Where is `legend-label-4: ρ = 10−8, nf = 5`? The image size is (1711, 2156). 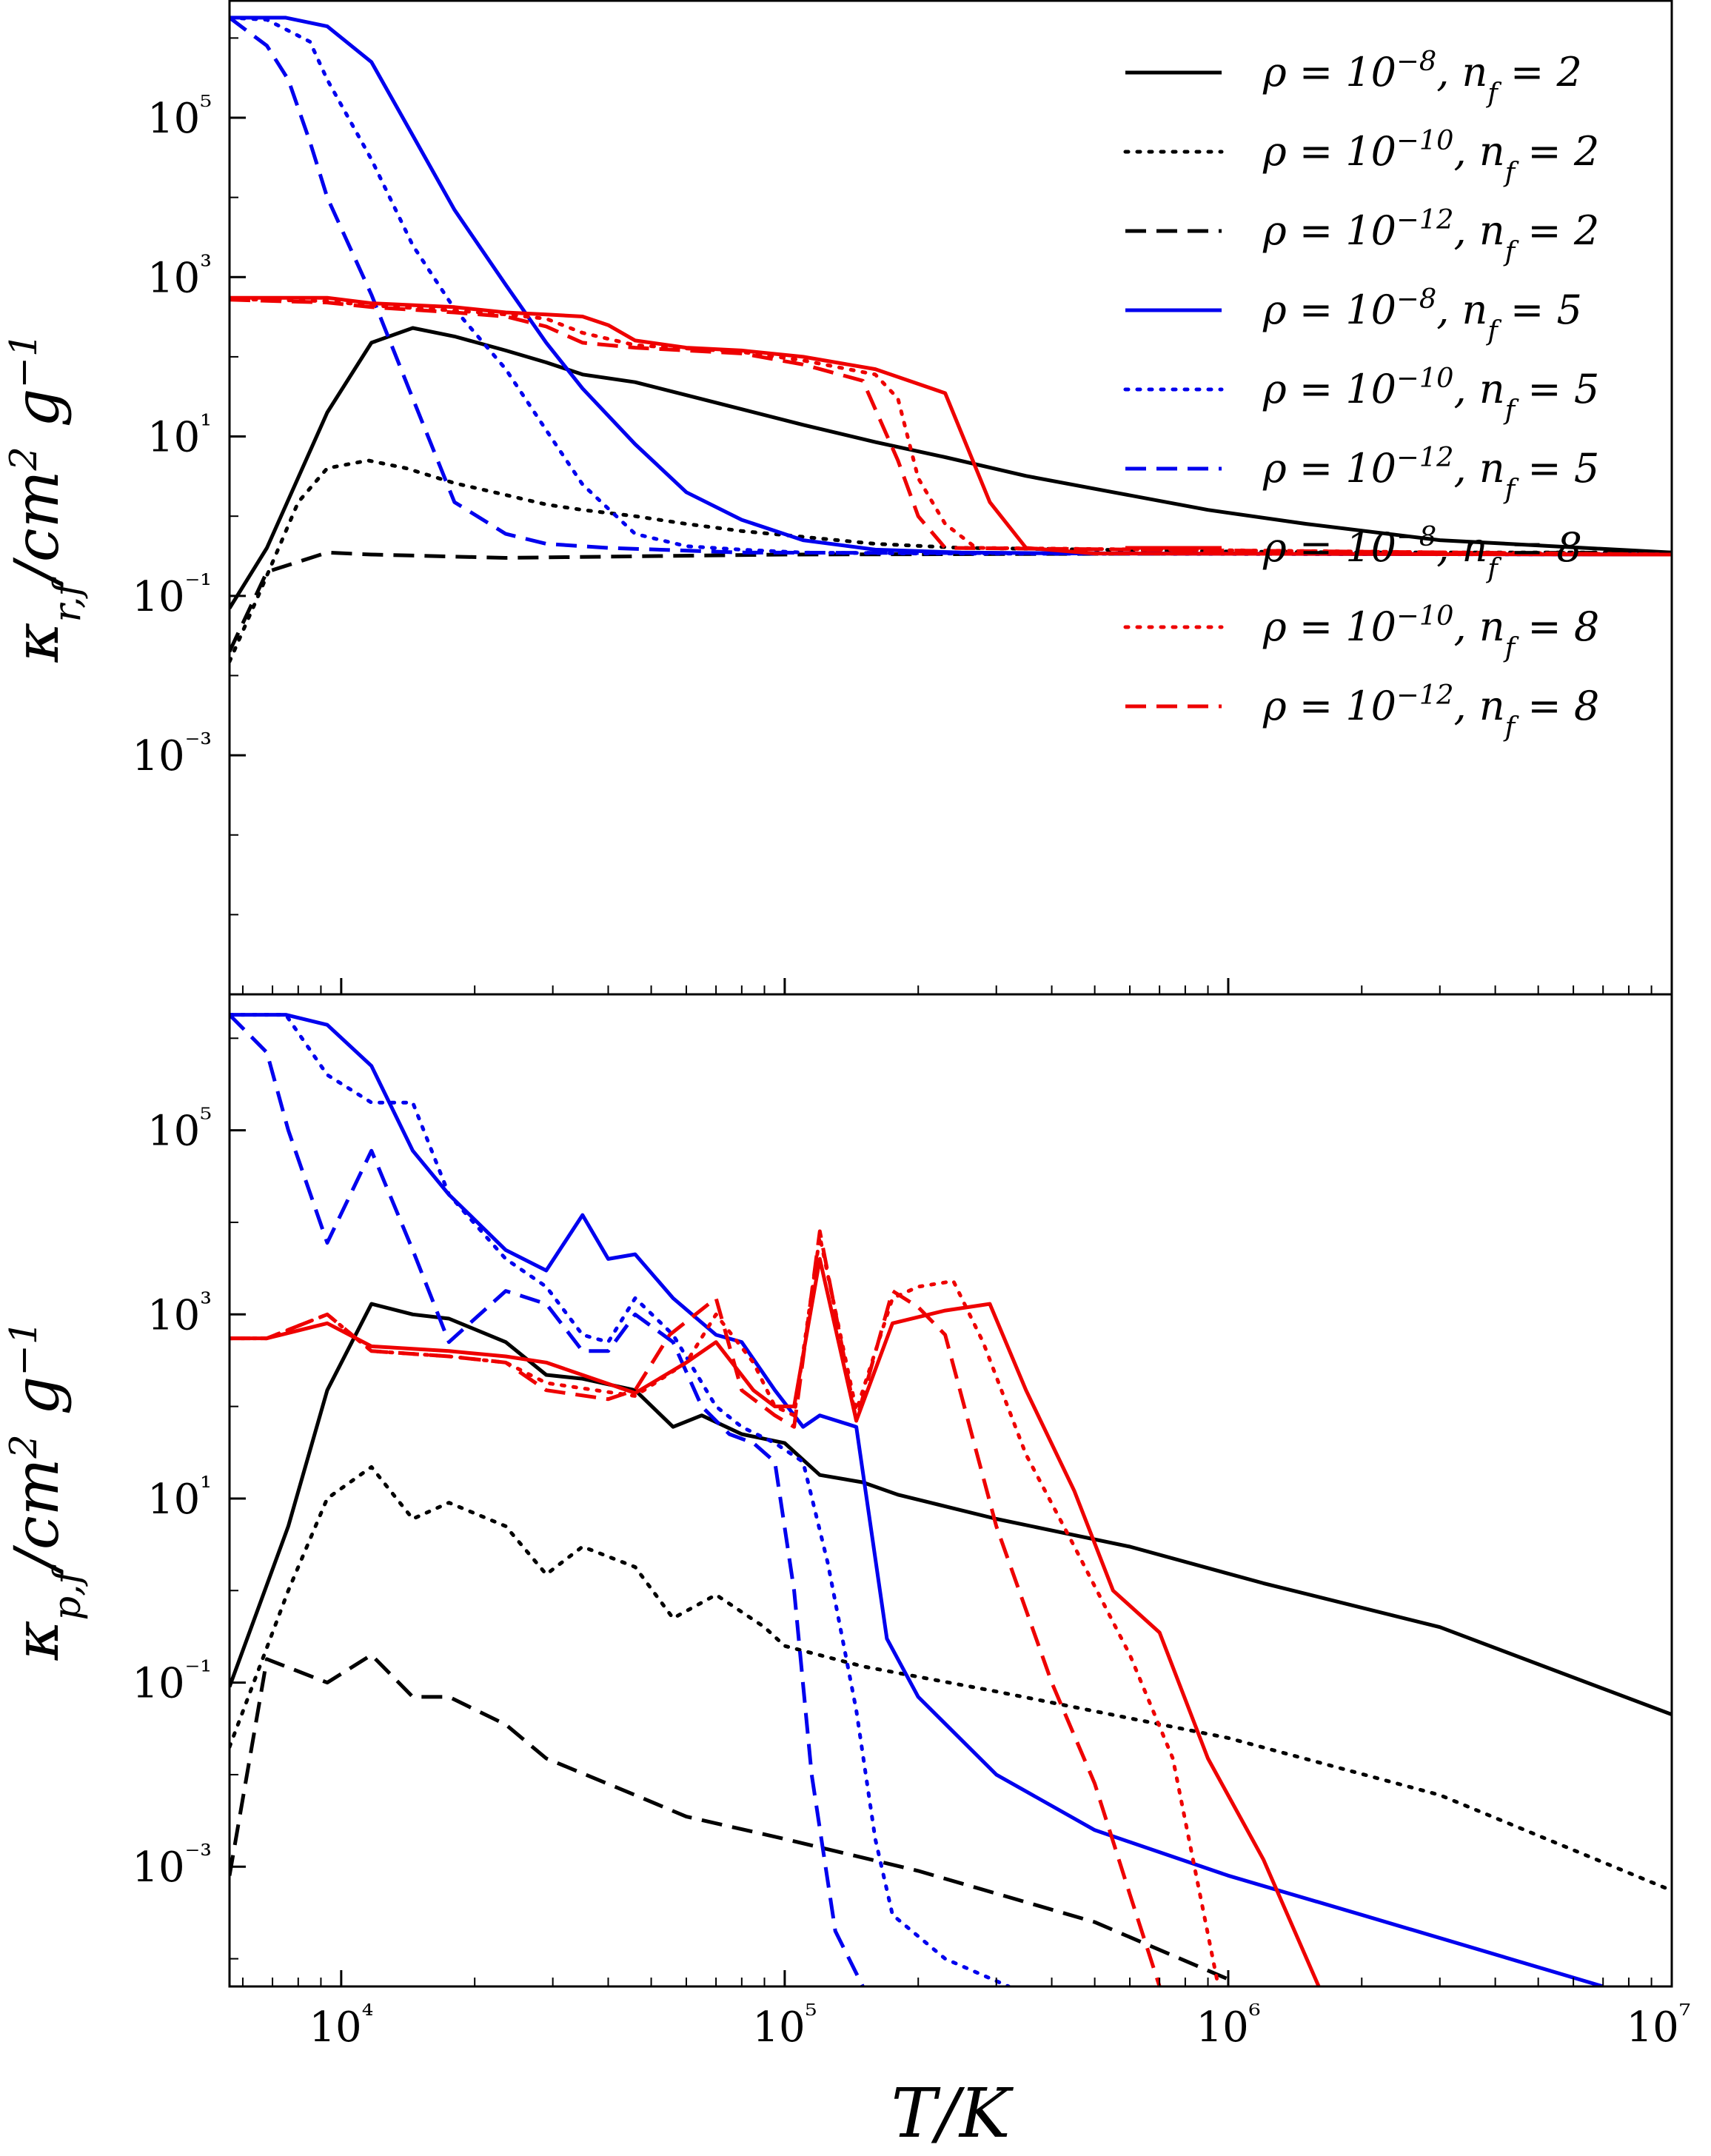 legend-label-4: ρ = 10−8, nf = 5 is located at coordinates (1422, 314).